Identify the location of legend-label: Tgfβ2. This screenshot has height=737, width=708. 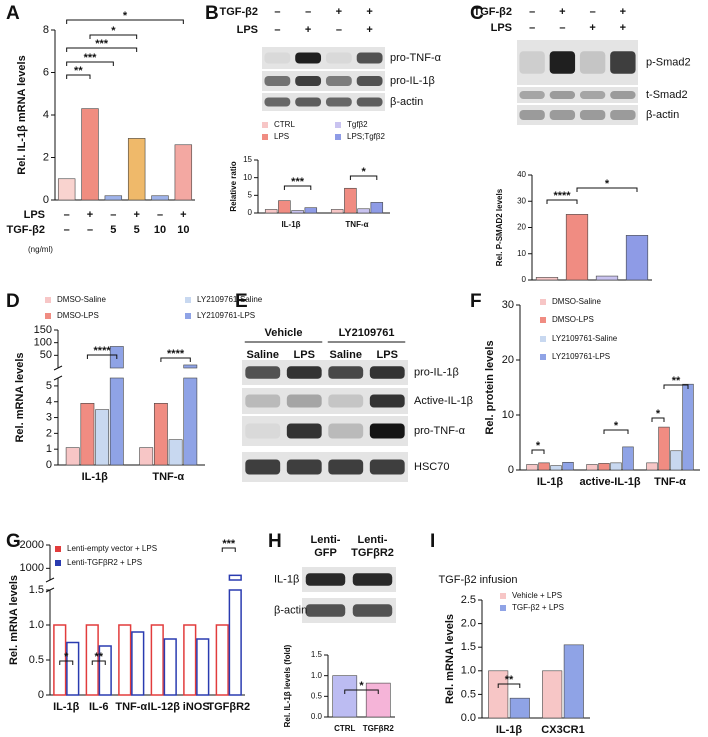
(357, 124).